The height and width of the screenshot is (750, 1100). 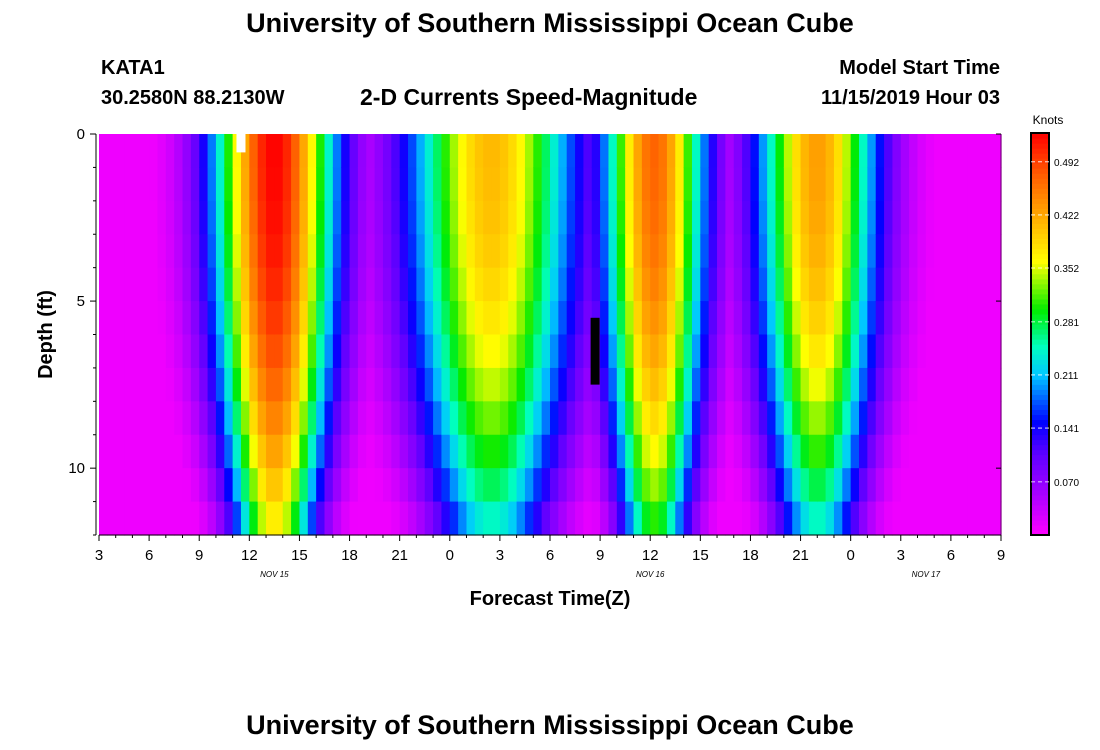 I want to click on x-tick-label: 3, so click(x=901, y=555).